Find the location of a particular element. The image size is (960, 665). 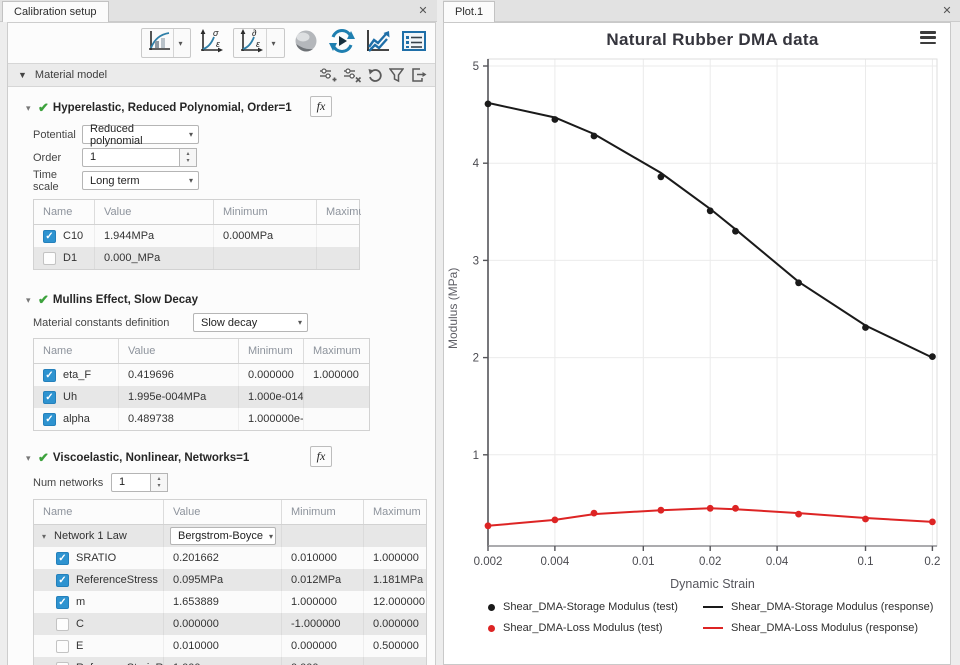

num-networks-stepper: 1 ▴ ▾ is located at coordinates (139, 482).